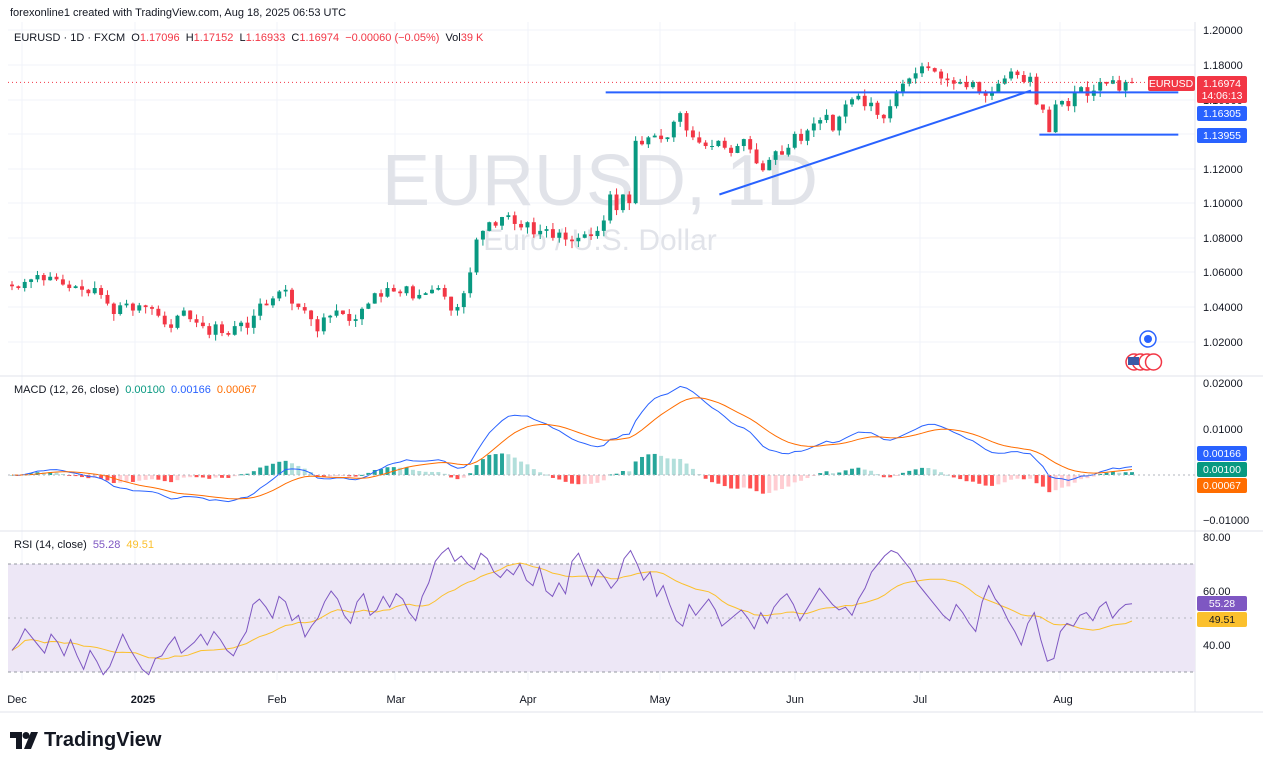 The image size is (1263, 768). Describe the element at coordinates (527, 700) in the screenshot. I see `time-tick: Apr` at that location.